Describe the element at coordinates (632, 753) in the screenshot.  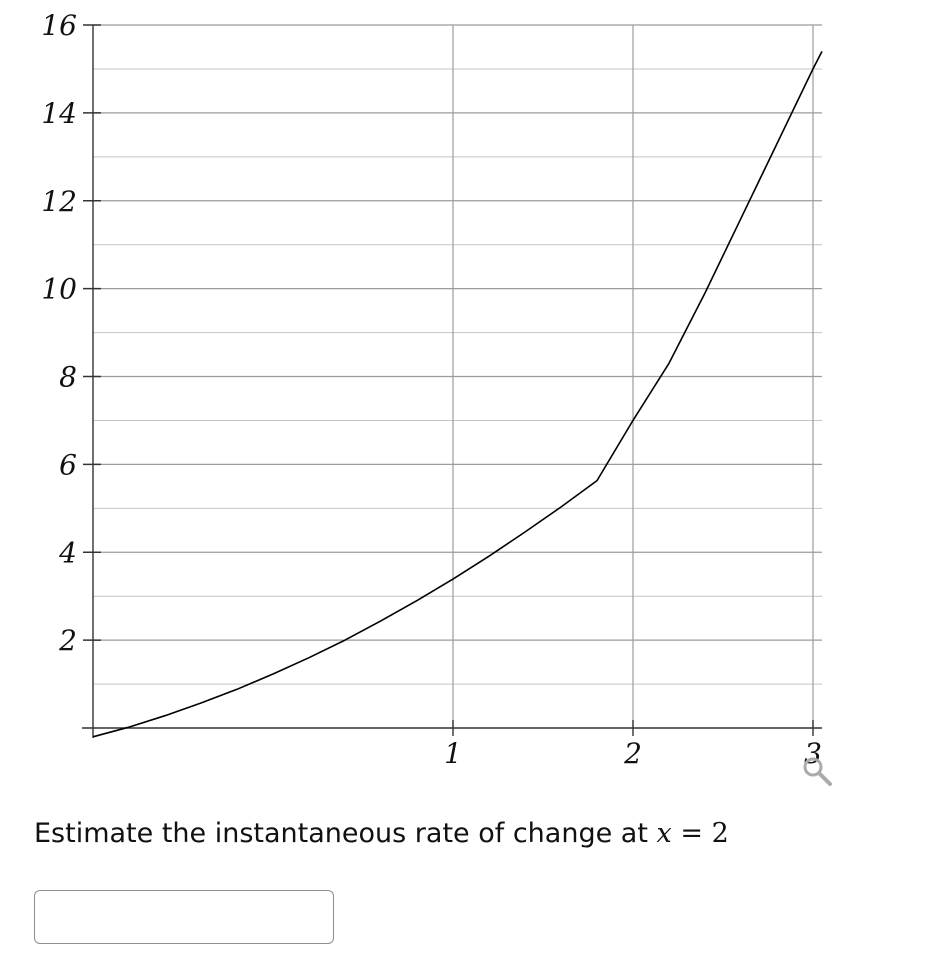
I see `x-tick-label: 2` at that location.